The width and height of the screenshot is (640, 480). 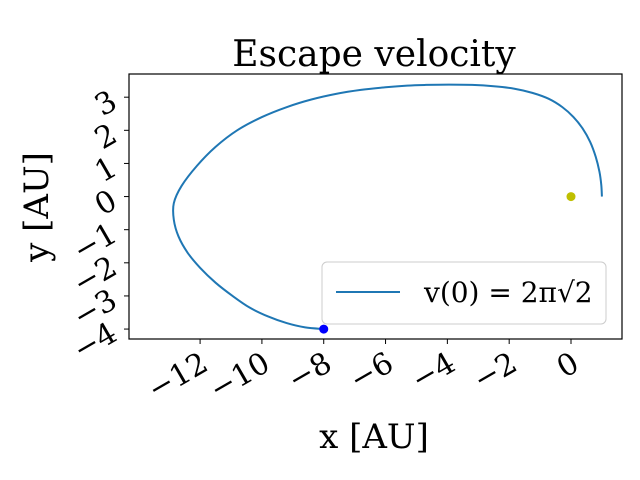 What do you see at coordinates (571, 197) in the screenshot?
I see `sun-marker` at bounding box center [571, 197].